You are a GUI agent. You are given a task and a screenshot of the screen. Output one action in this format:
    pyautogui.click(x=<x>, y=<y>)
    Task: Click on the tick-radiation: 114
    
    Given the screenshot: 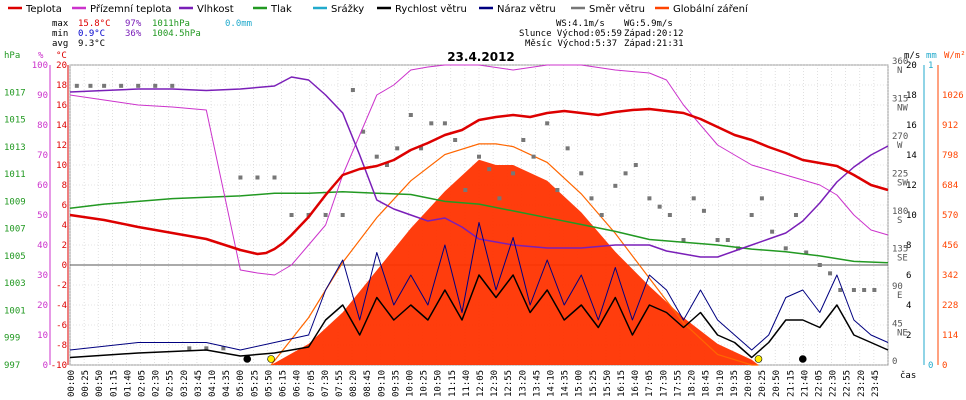 What is the action you would take?
    pyautogui.click(x=950, y=336)
    